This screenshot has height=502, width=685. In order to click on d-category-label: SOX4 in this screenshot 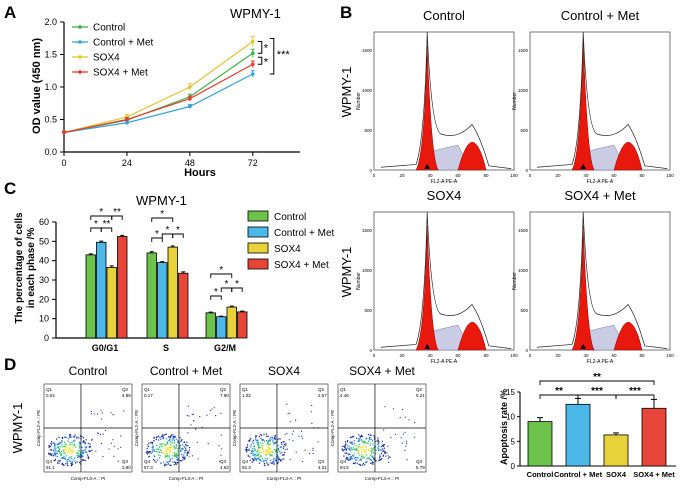, I will do `click(616, 474)`.